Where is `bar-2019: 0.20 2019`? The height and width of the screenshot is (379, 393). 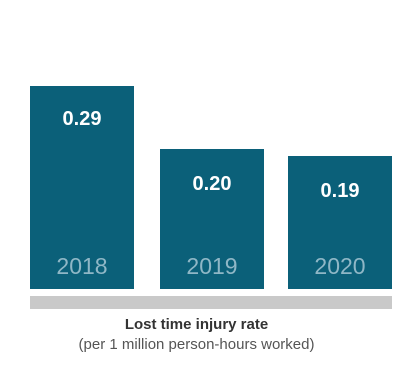
bar-2019: 0.20 2019 is located at coordinates (212, 219).